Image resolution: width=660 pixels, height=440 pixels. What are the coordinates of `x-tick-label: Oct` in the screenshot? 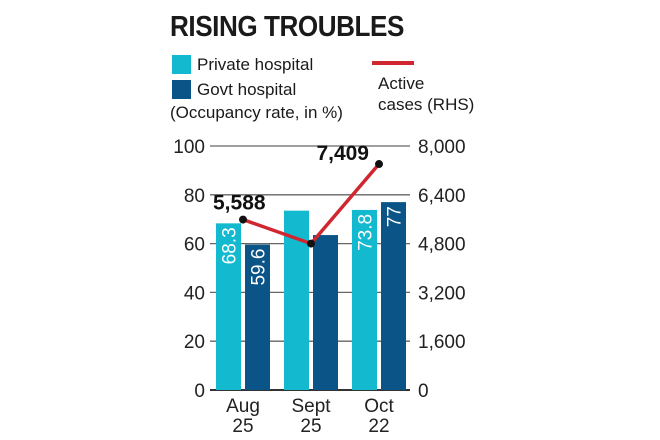 It's located at (379, 406).